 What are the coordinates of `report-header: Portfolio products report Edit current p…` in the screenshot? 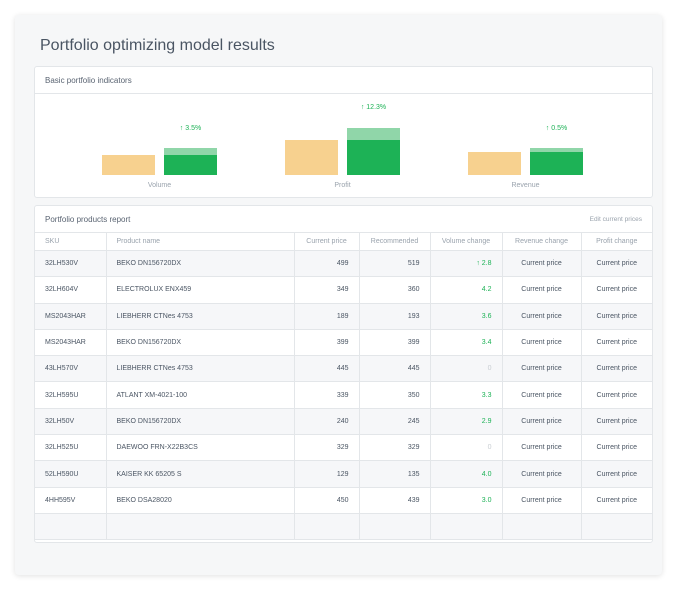 It's located at (343, 219).